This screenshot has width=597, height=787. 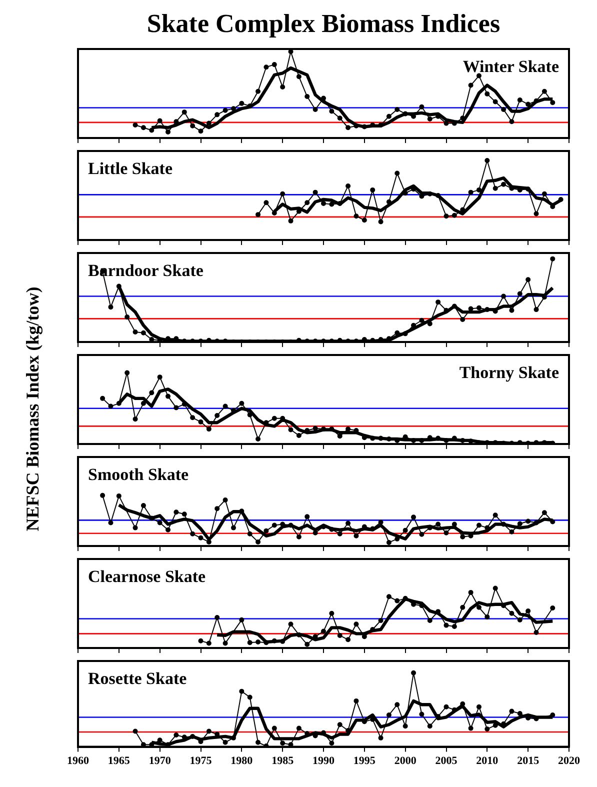 What do you see at coordinates (160, 761) in the screenshot?
I see `x-tick-label: 1970` at bounding box center [160, 761].